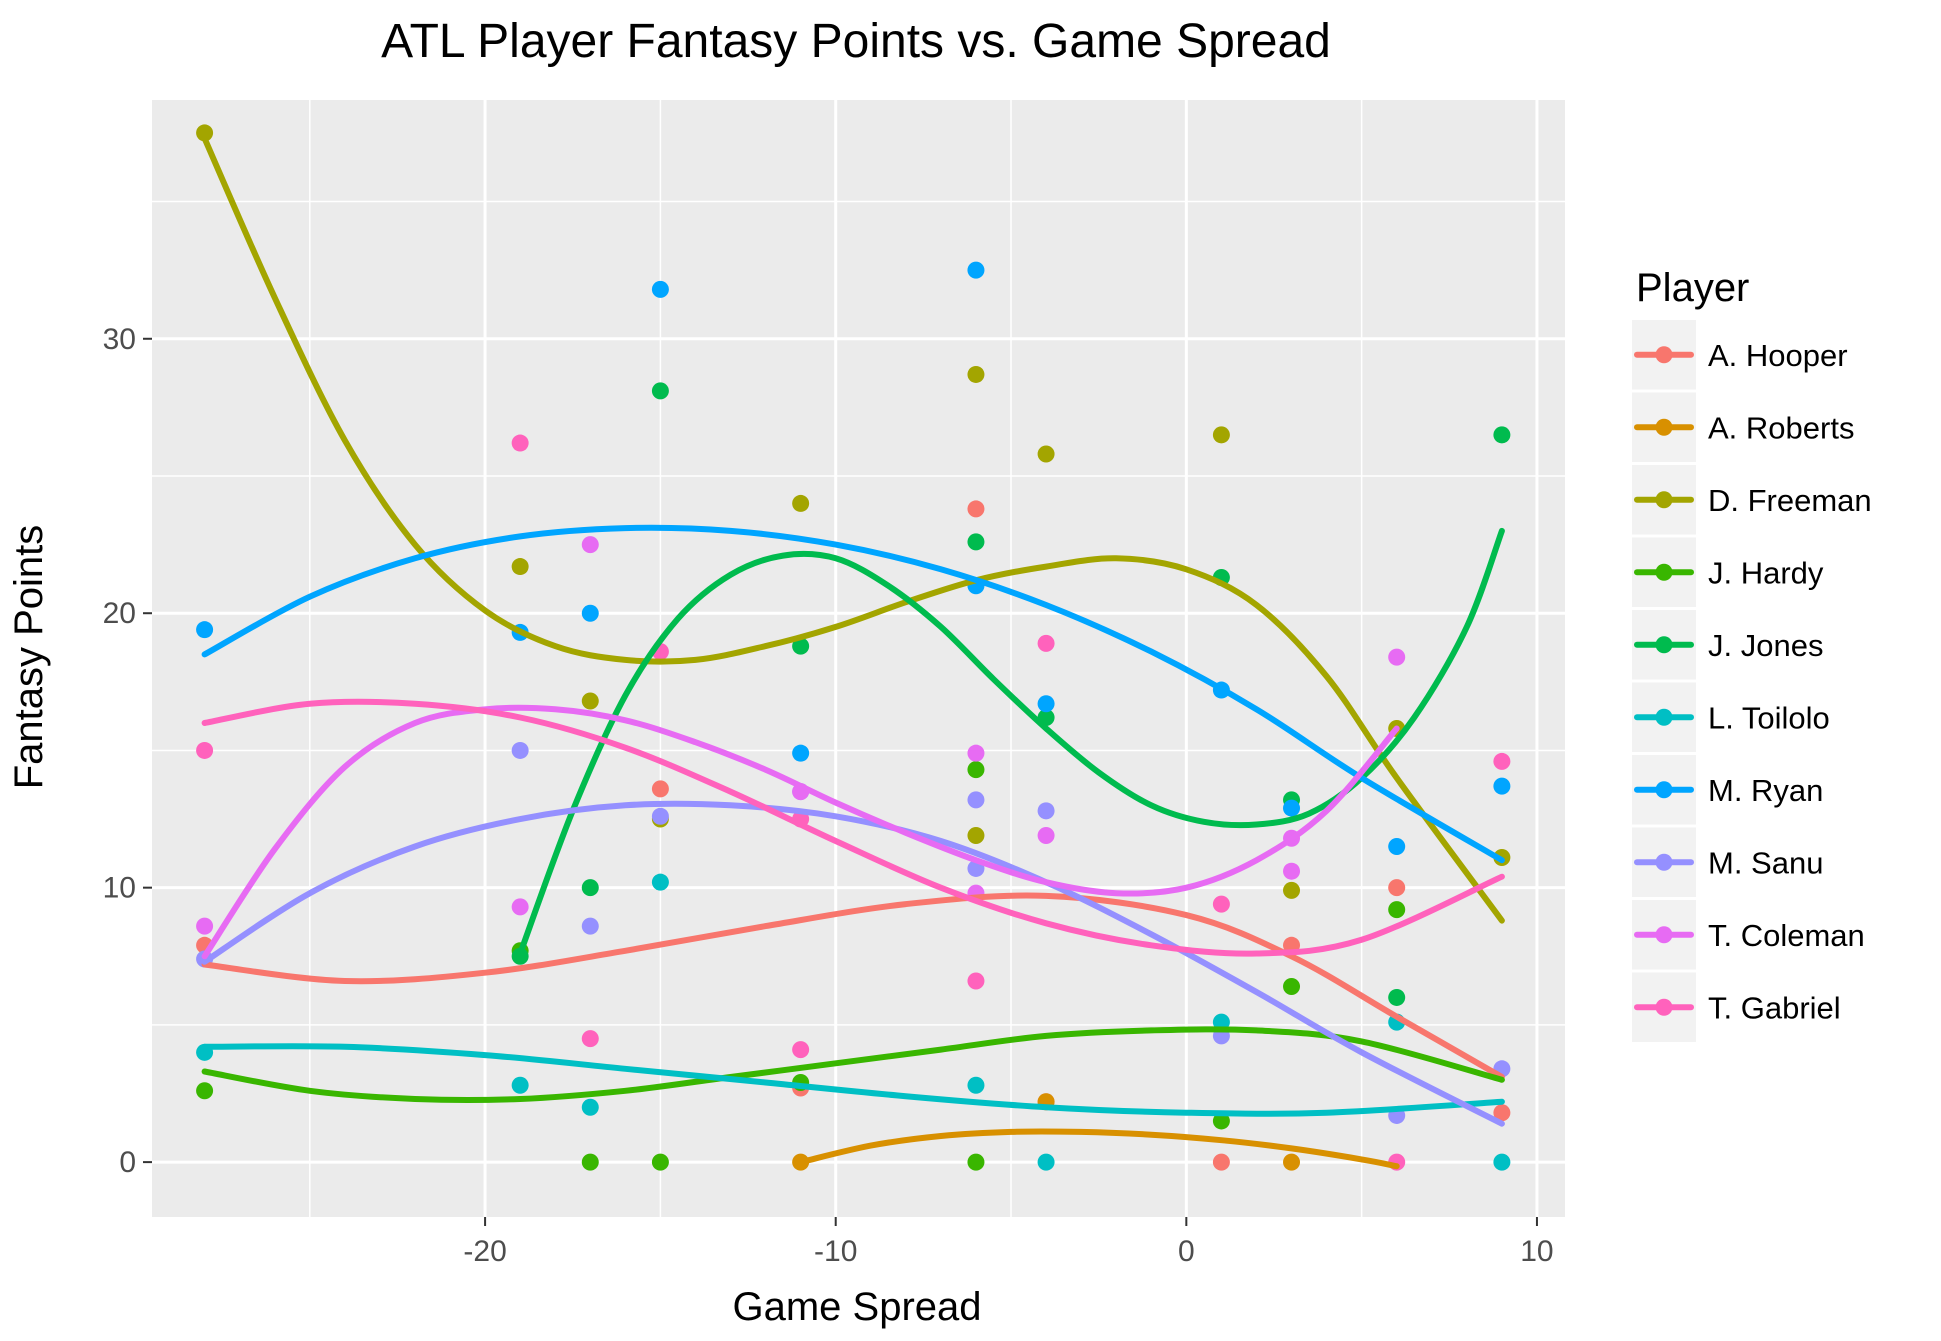 The width and height of the screenshot is (1941, 1341). I want to click on legend-label: J. Hardy, so click(1766, 572).